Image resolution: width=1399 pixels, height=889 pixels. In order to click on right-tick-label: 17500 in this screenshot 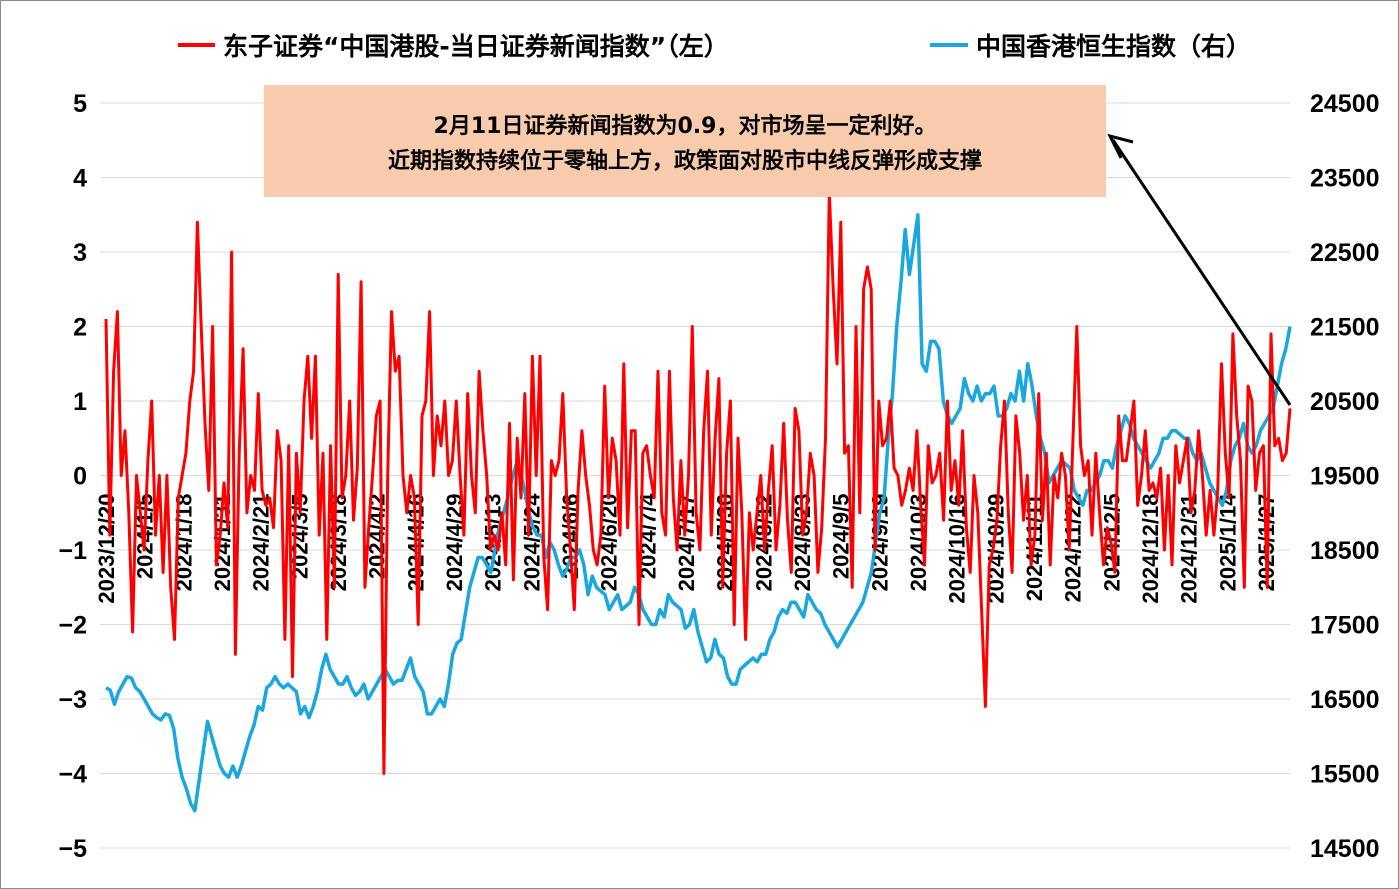, I will do `click(1345, 626)`.